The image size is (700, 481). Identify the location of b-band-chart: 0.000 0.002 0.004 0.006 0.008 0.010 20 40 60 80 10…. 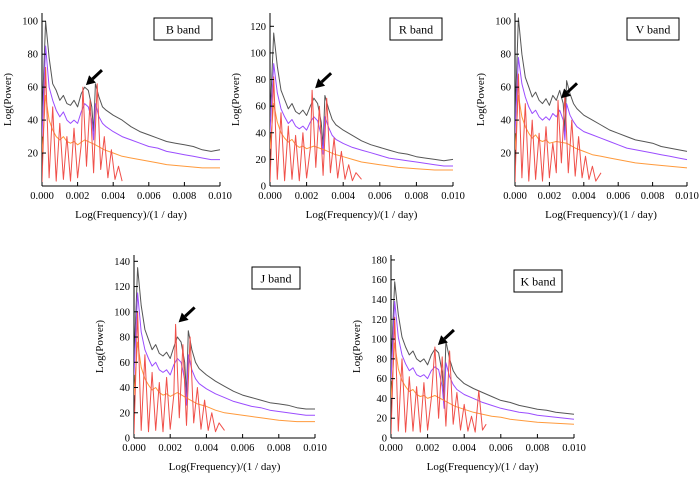
(117, 117).